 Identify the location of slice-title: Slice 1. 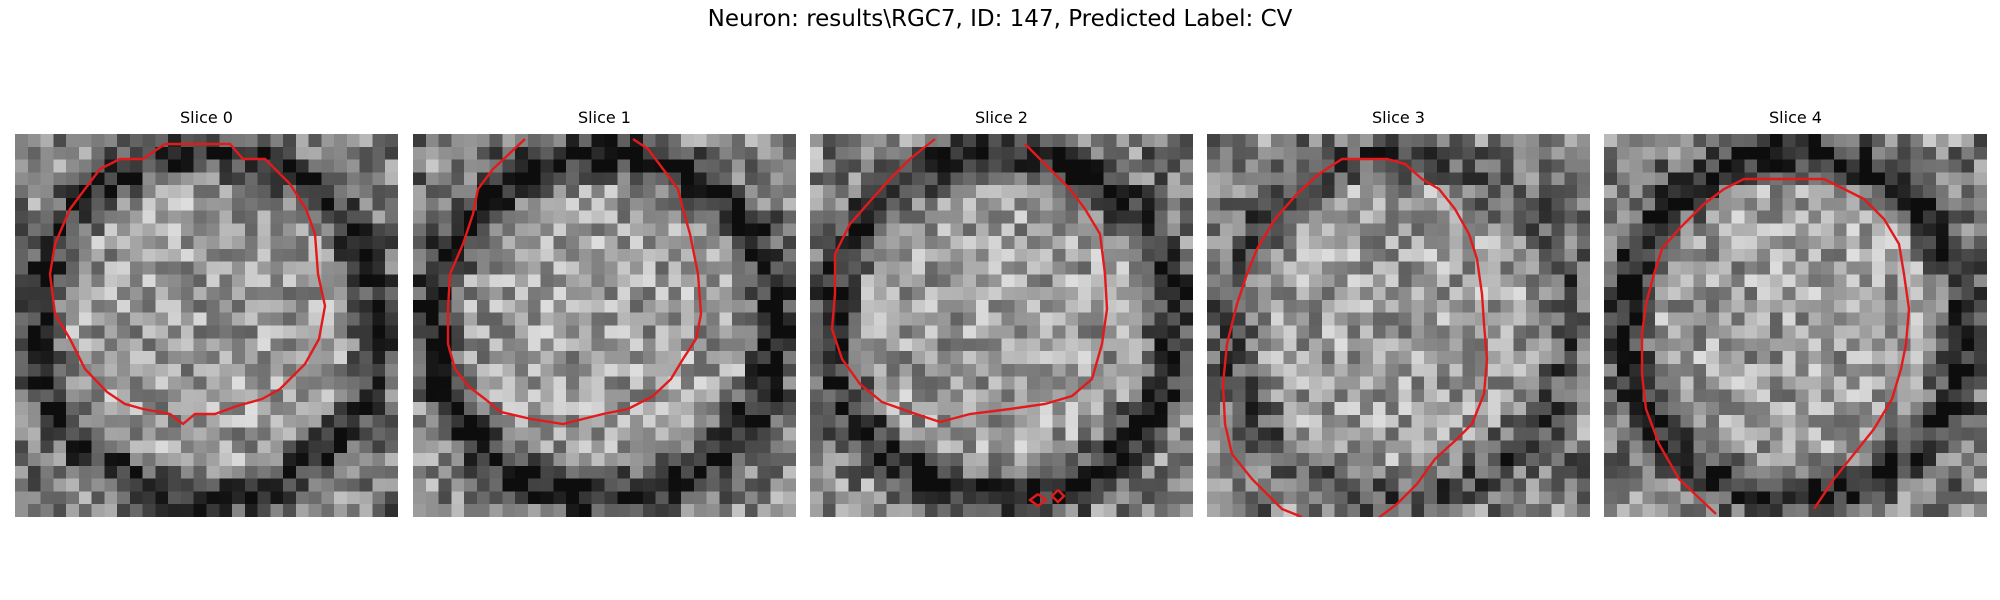
(604, 117).